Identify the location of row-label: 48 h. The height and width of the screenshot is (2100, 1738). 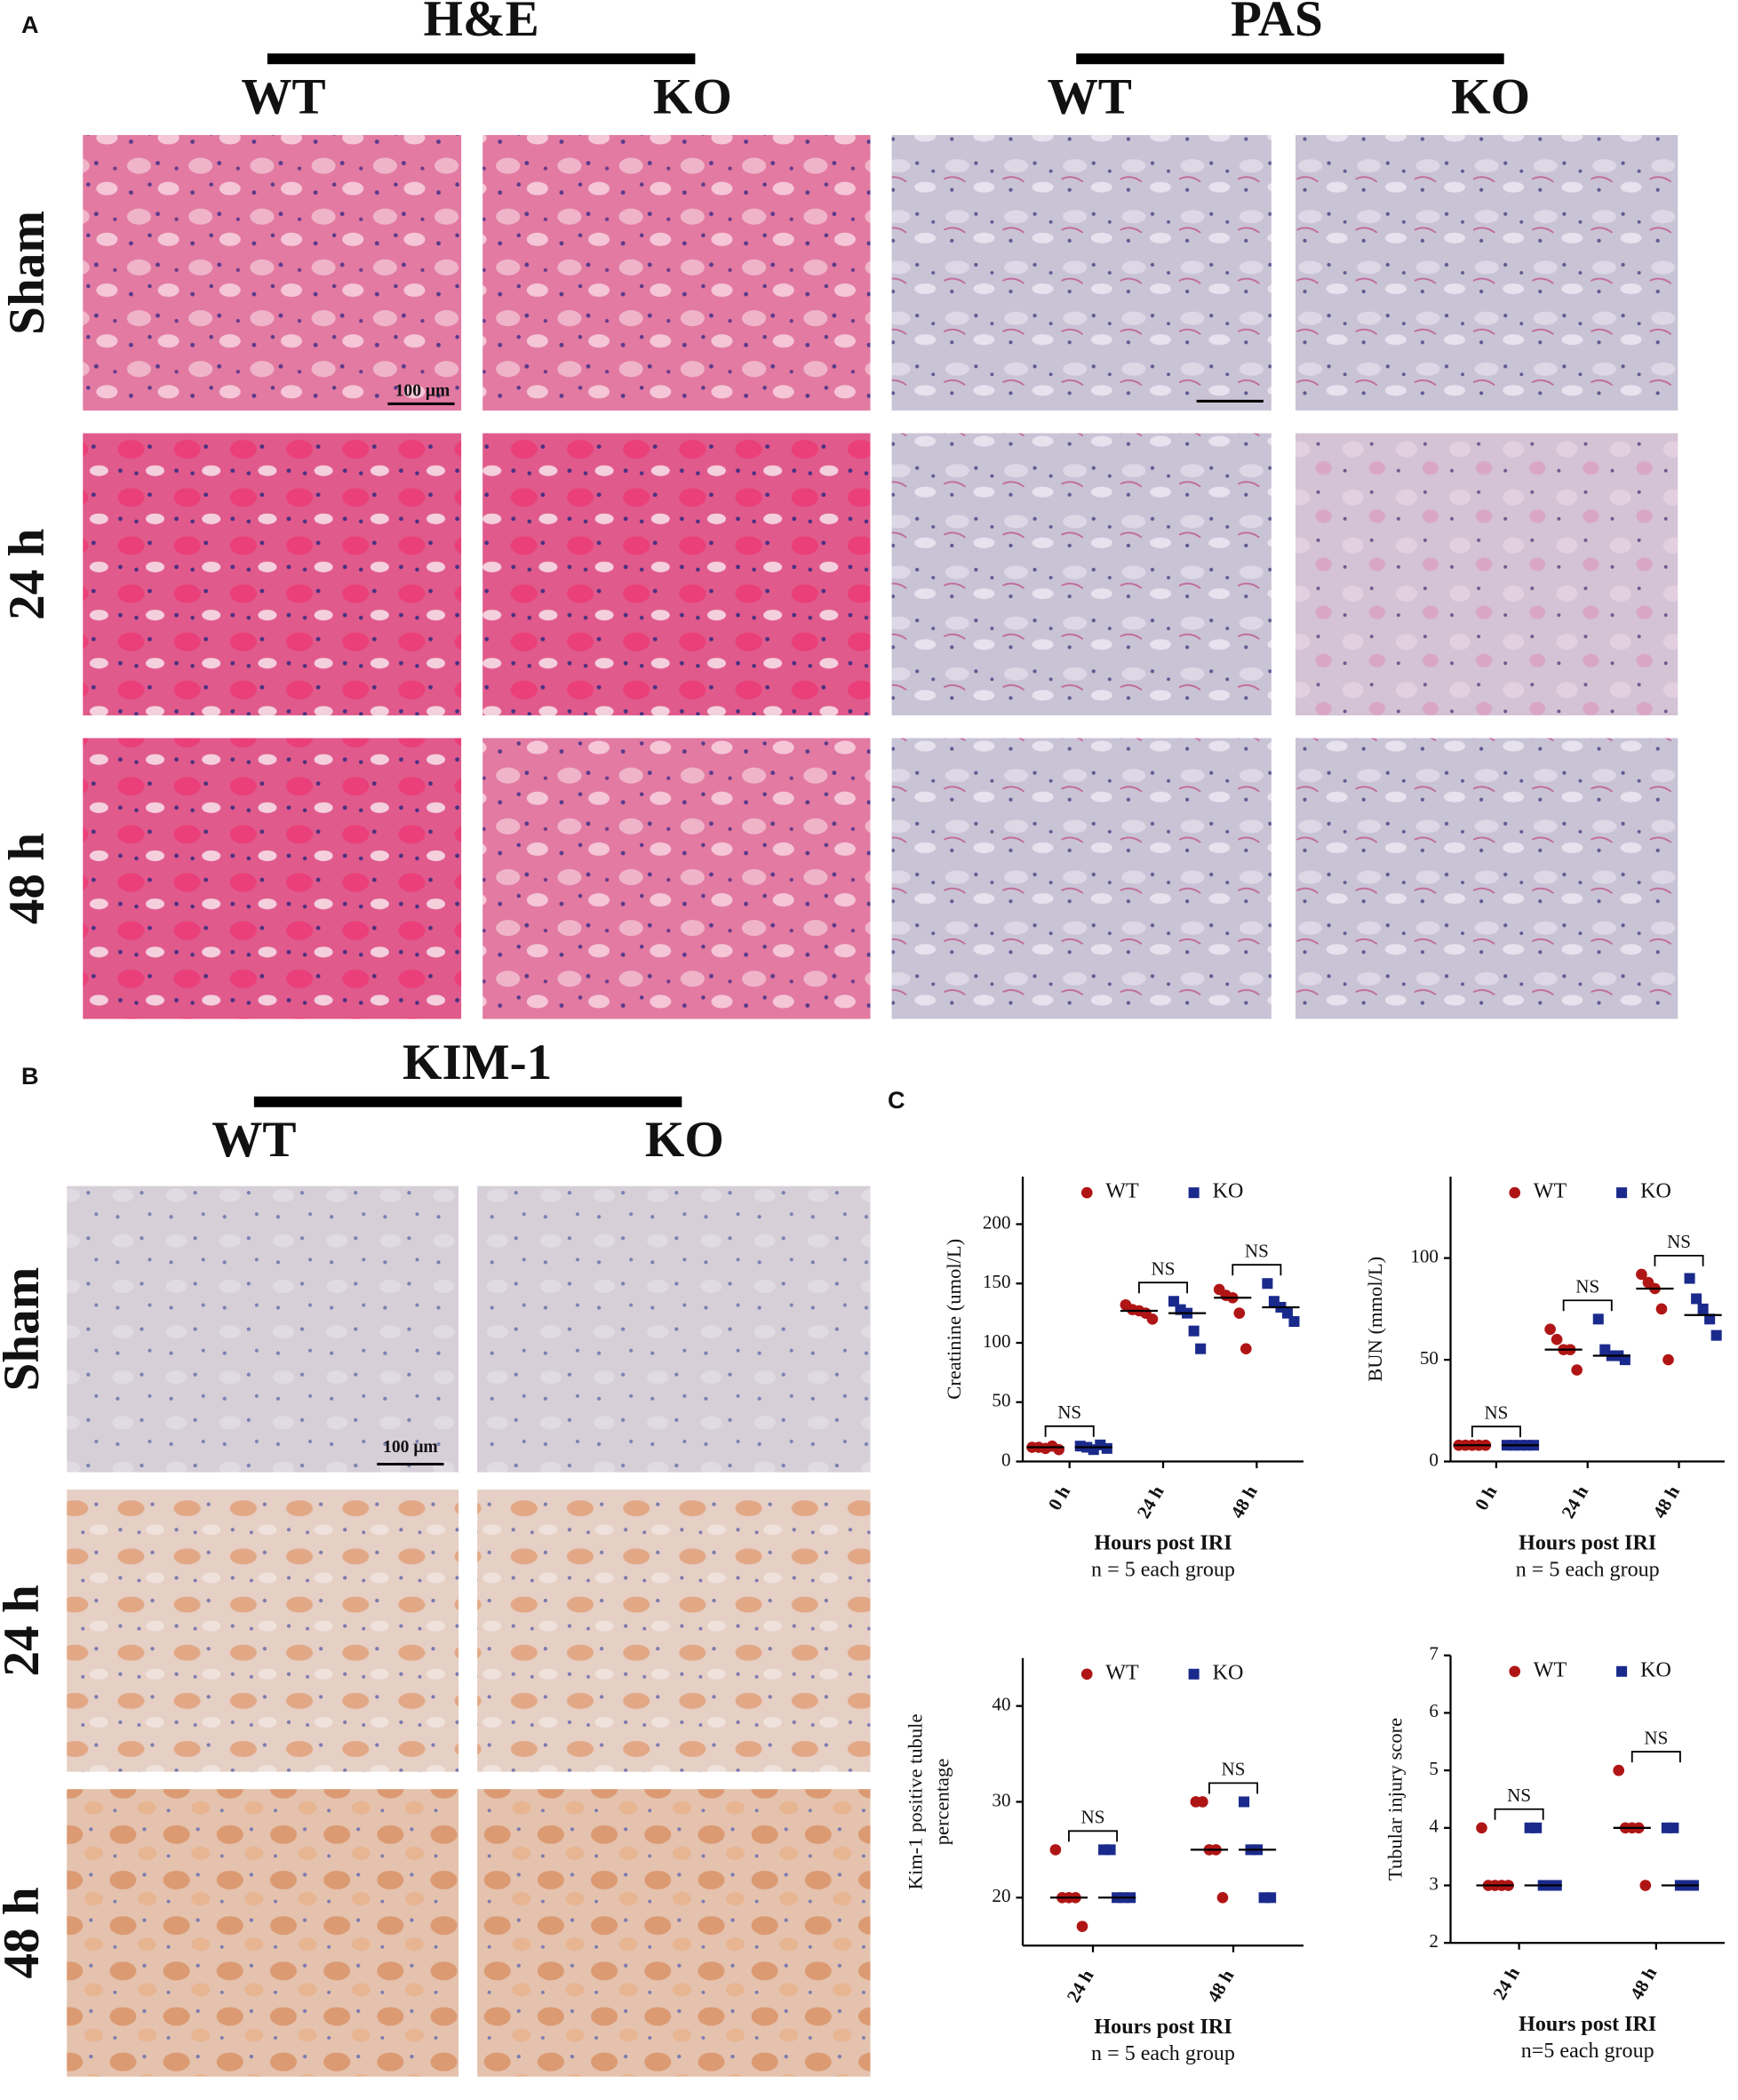
(25, 1932).